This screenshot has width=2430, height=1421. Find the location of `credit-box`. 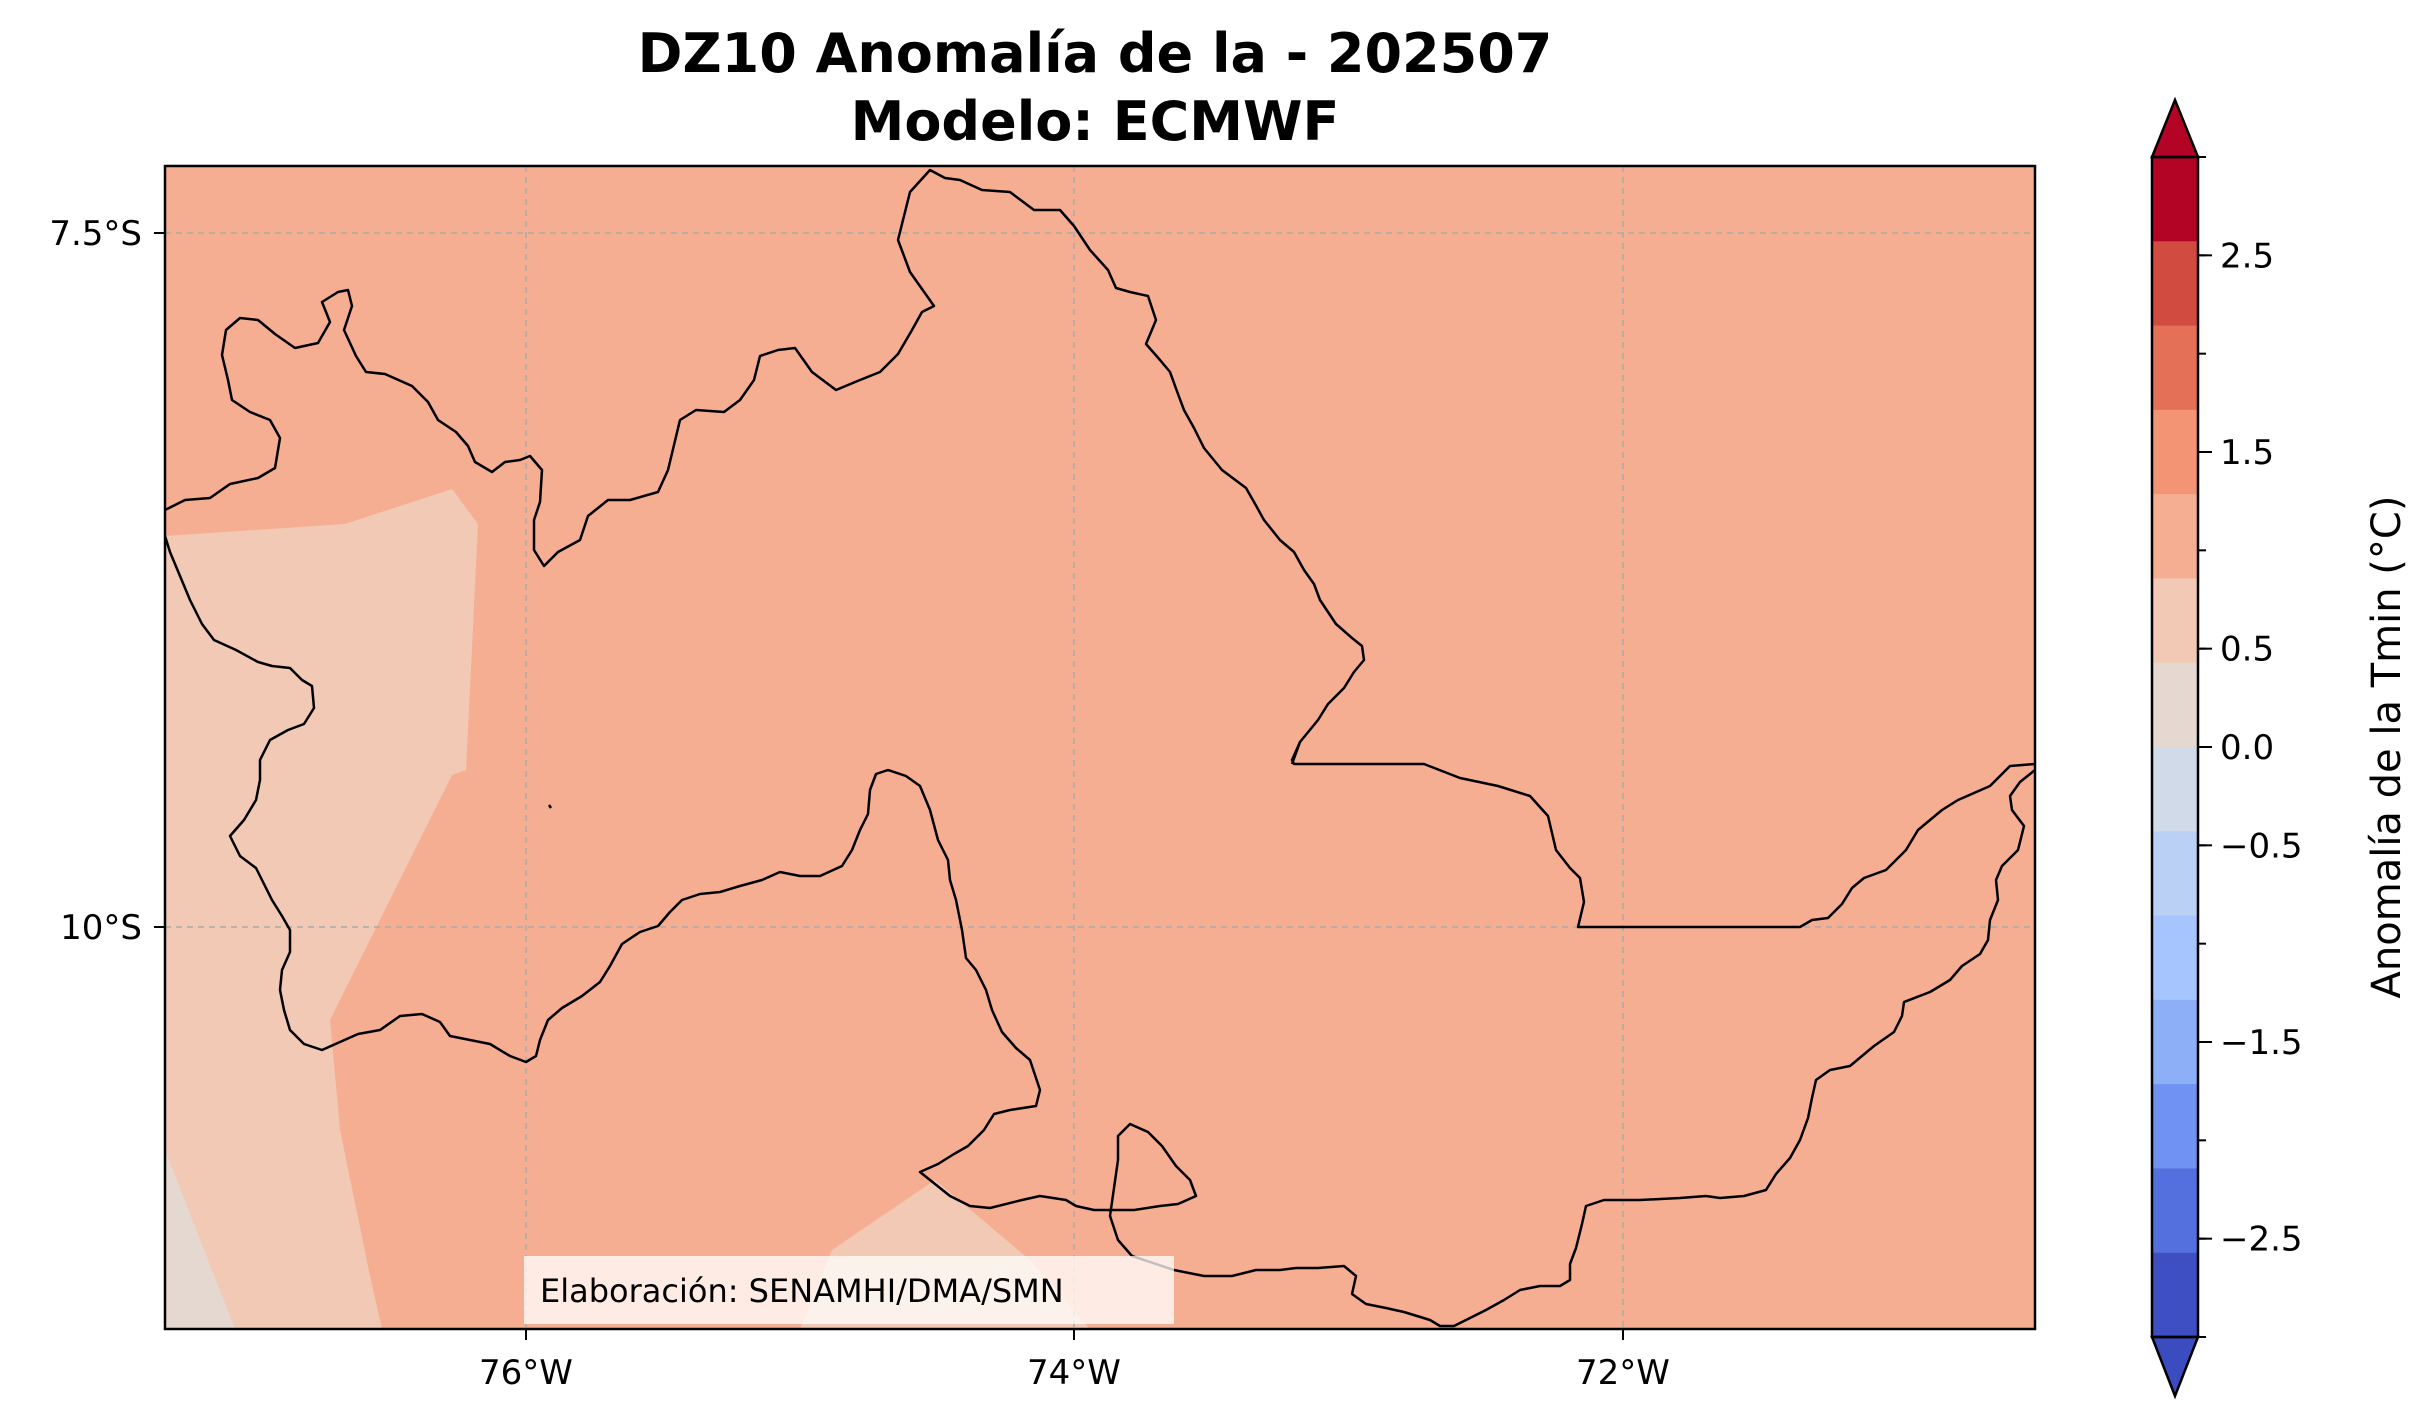

credit-box is located at coordinates (849, 1290).